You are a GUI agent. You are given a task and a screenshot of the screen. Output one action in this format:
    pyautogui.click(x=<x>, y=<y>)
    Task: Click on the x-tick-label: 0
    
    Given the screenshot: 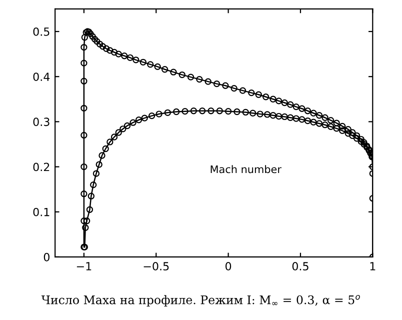 What is the action you would take?
    pyautogui.click(x=228, y=266)
    